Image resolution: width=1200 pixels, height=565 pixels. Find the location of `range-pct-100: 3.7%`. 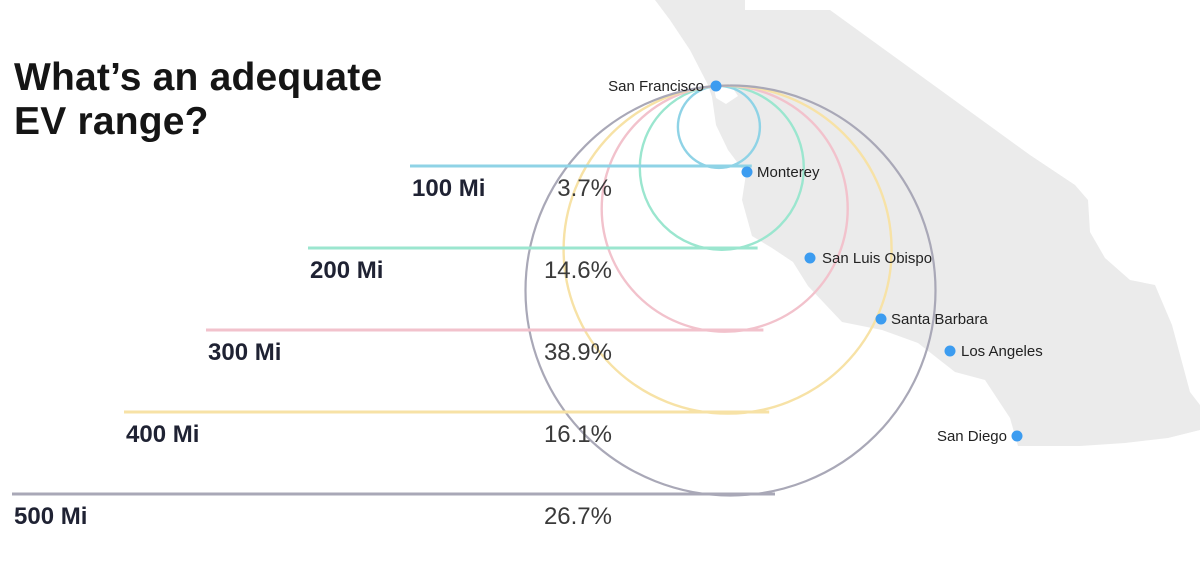

range-pct-100: 3.7% is located at coordinates (584, 188).